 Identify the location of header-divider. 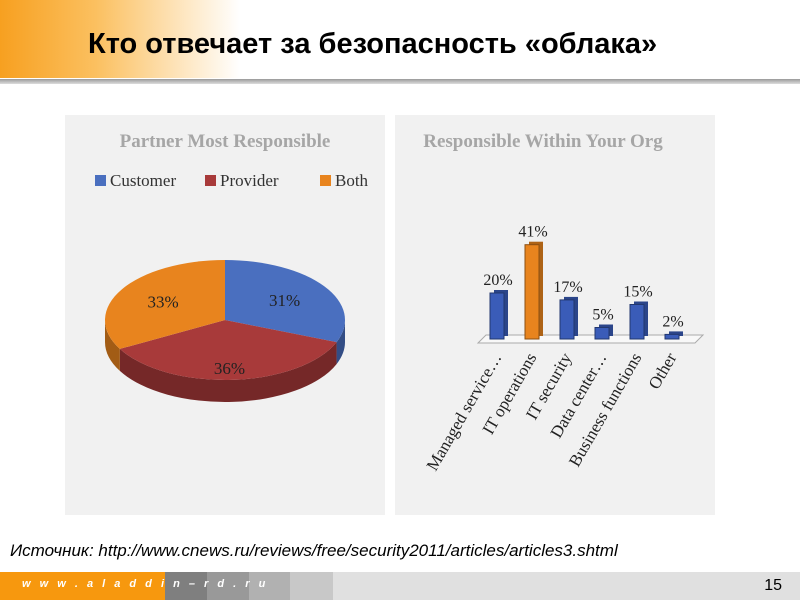
(400, 81).